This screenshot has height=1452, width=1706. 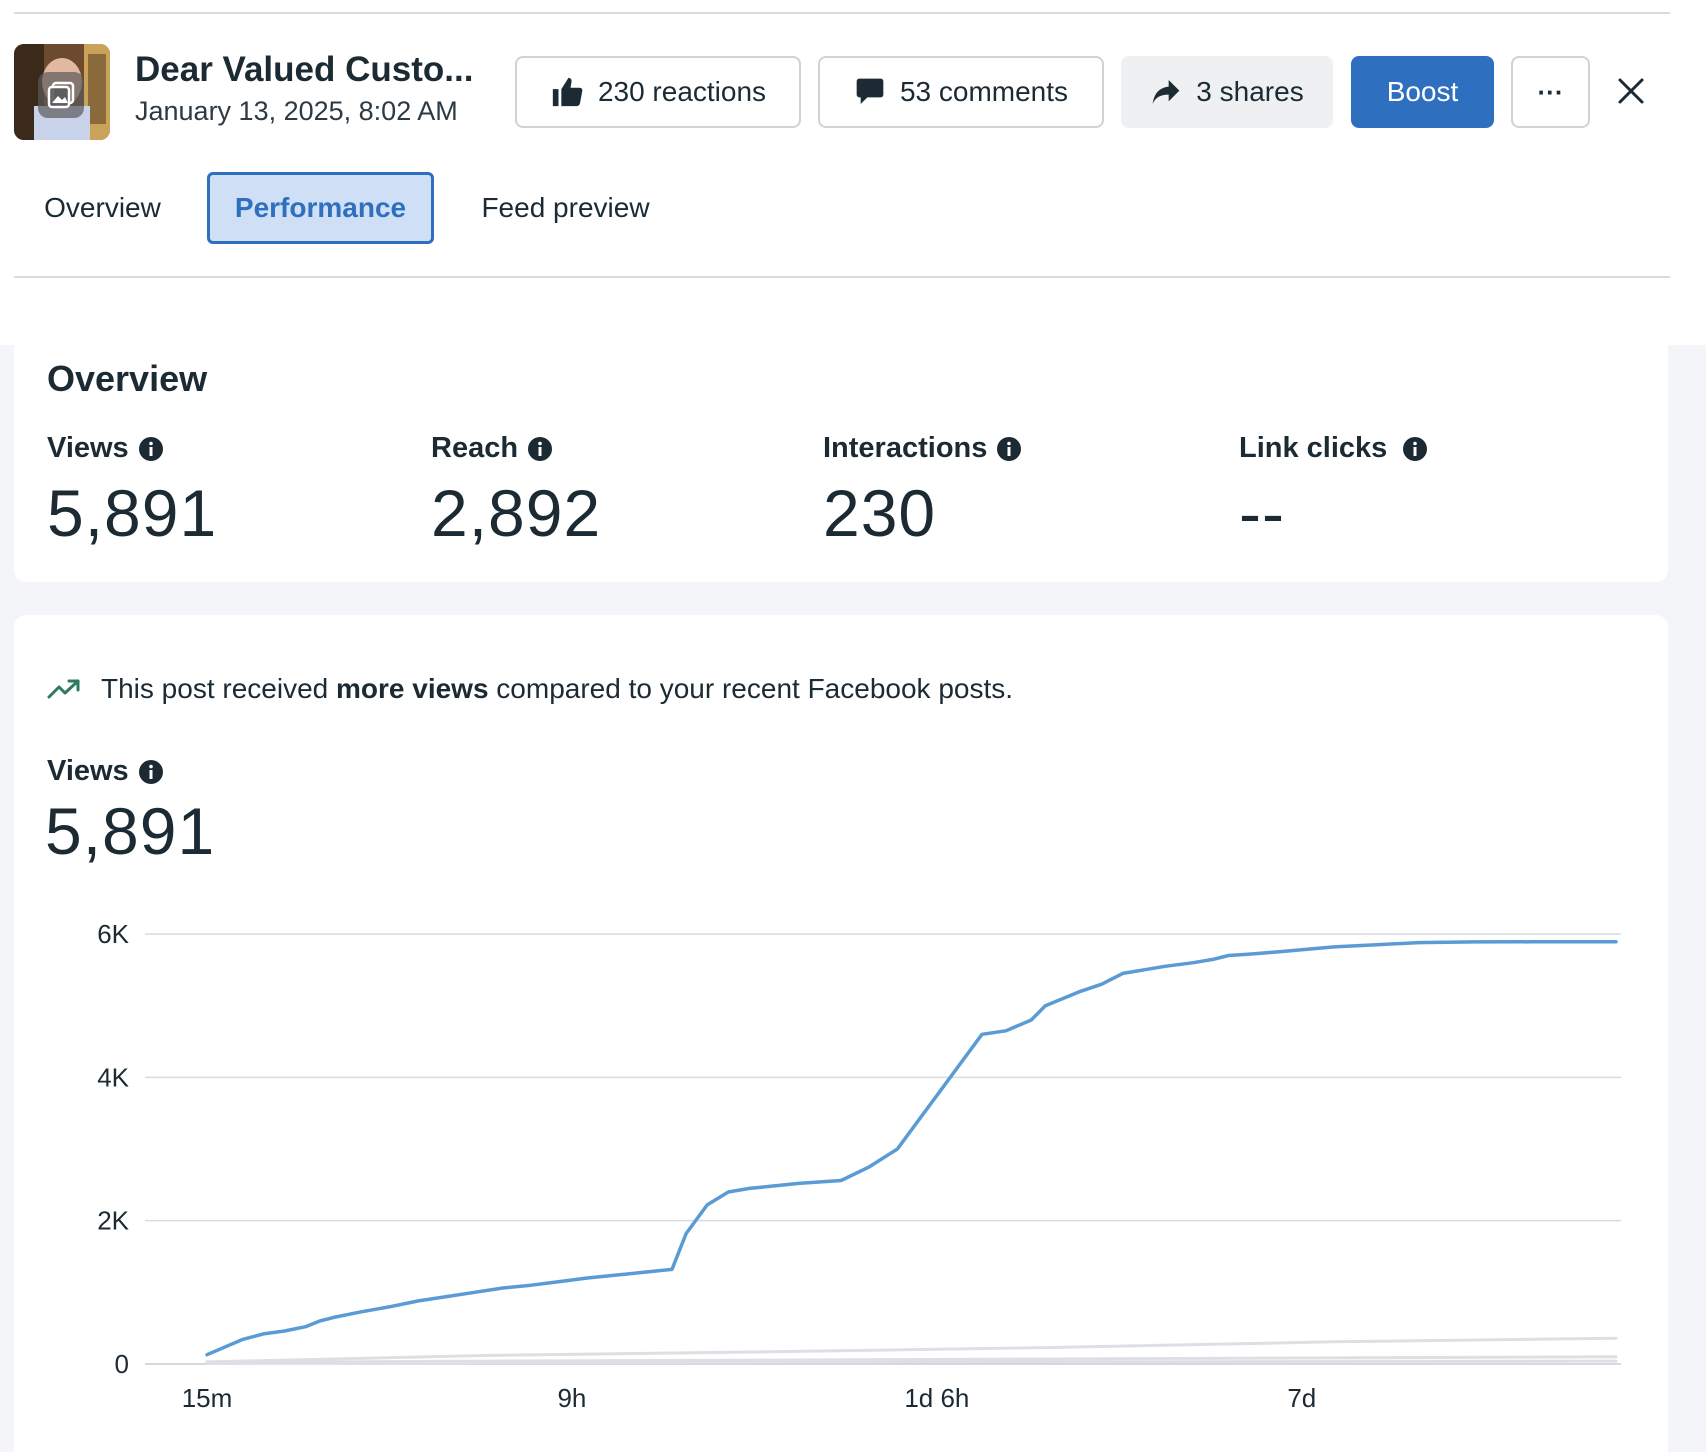 What do you see at coordinates (1333, 491) in the screenshot?
I see `metric-link-clicks: Link clicks --` at bounding box center [1333, 491].